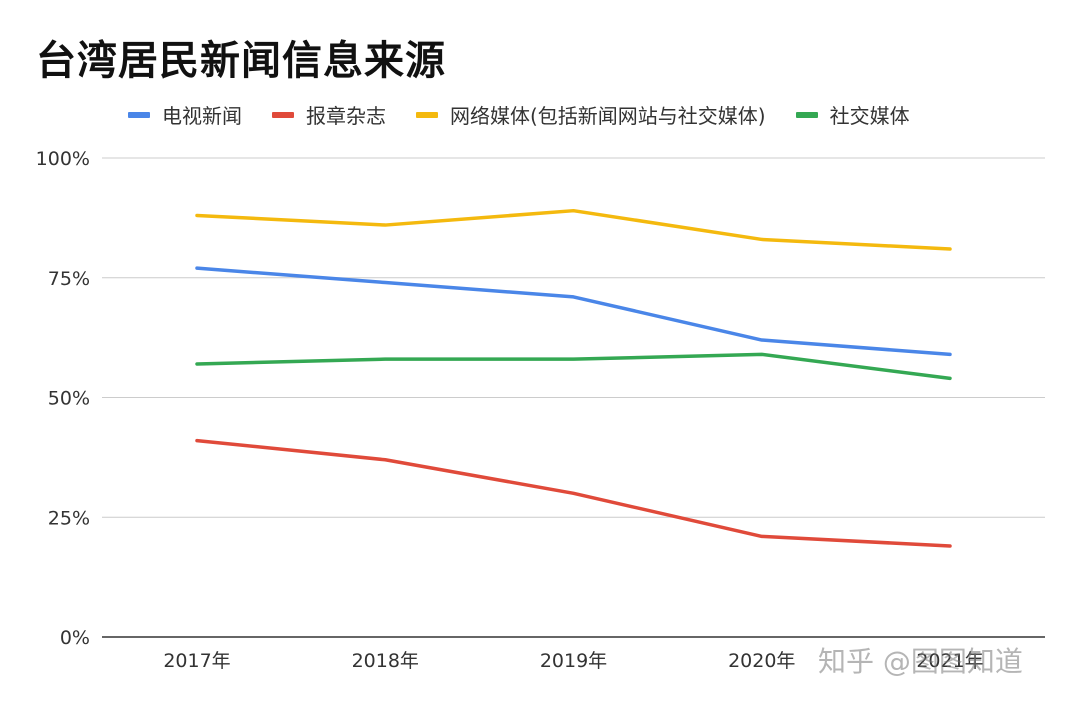 The width and height of the screenshot is (1080, 705). Describe the element at coordinates (573, 661) in the screenshot. I see `x-tick-label: 2019年` at that location.